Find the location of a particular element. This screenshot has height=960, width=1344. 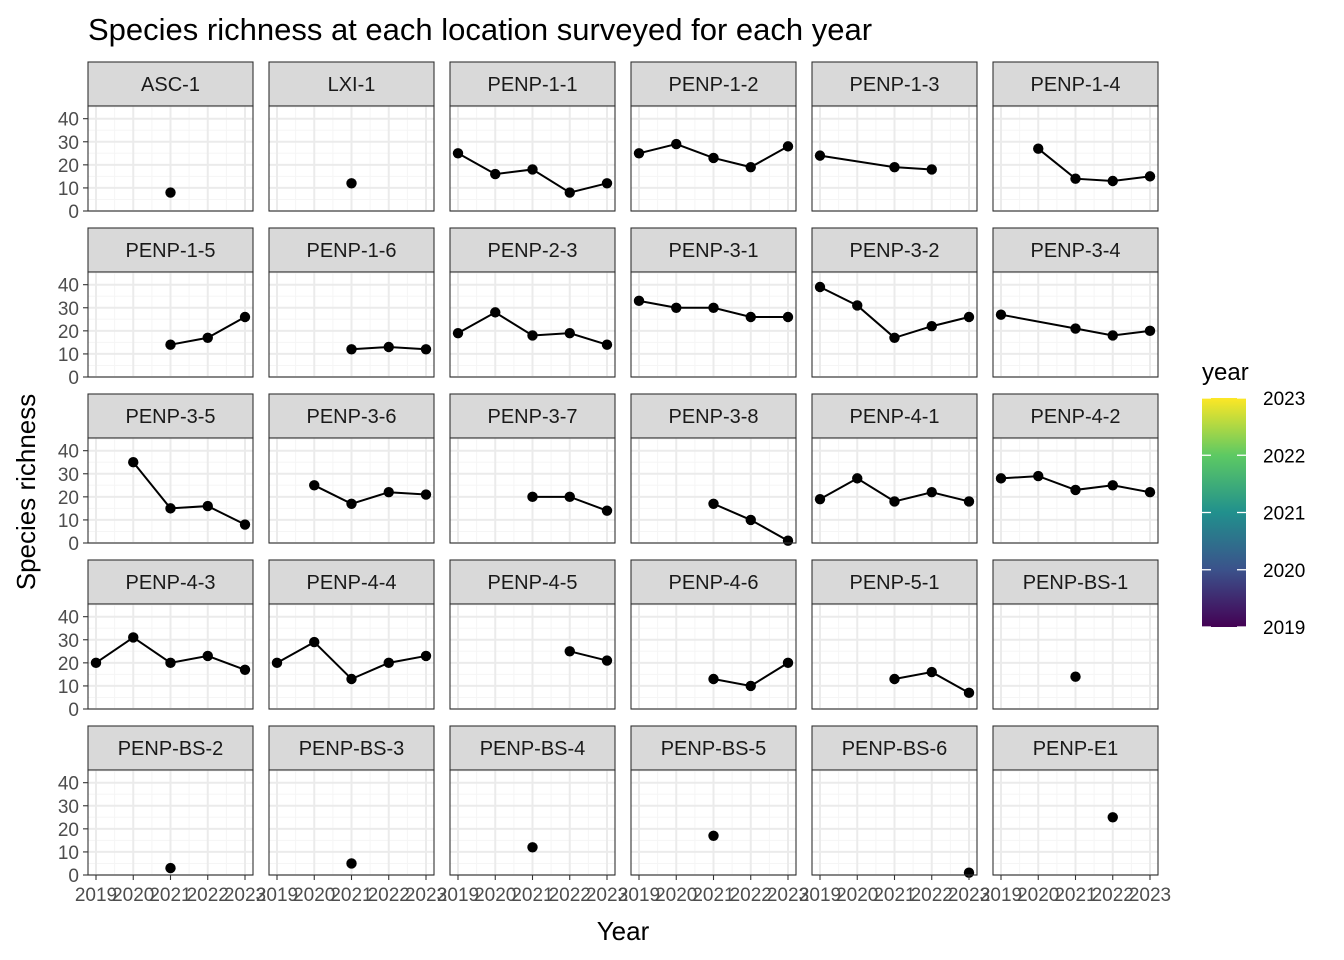

facet-strip-label: PENP-3-6 is located at coordinates (351, 417).